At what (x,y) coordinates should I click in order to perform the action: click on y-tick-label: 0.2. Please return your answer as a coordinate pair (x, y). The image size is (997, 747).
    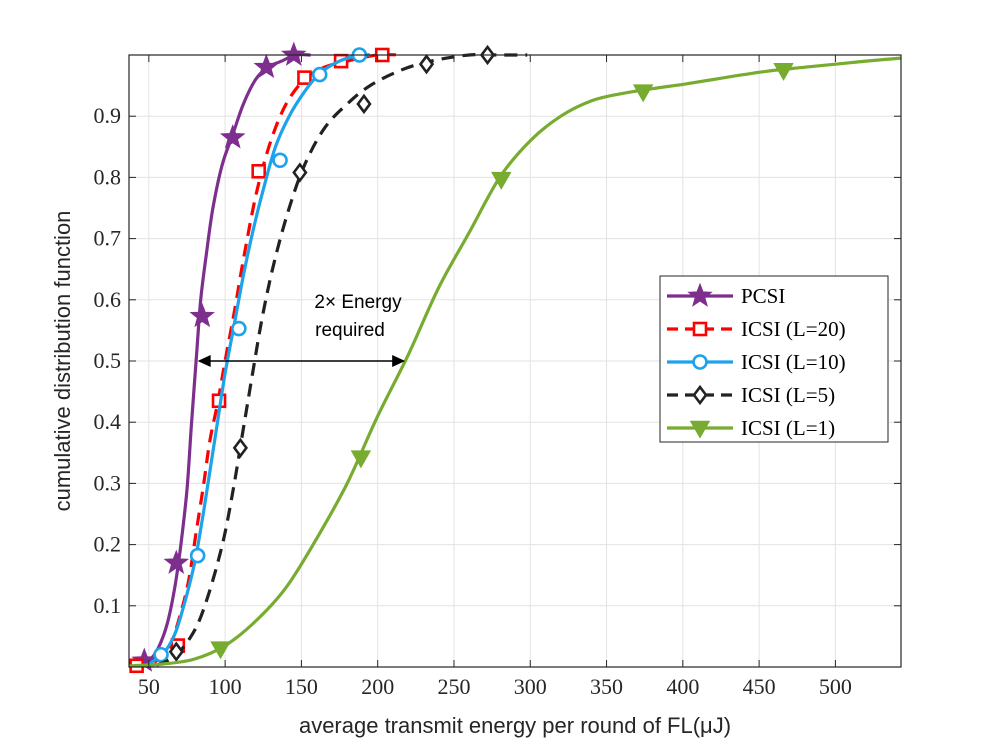
    Looking at the image, I should click on (108, 544).